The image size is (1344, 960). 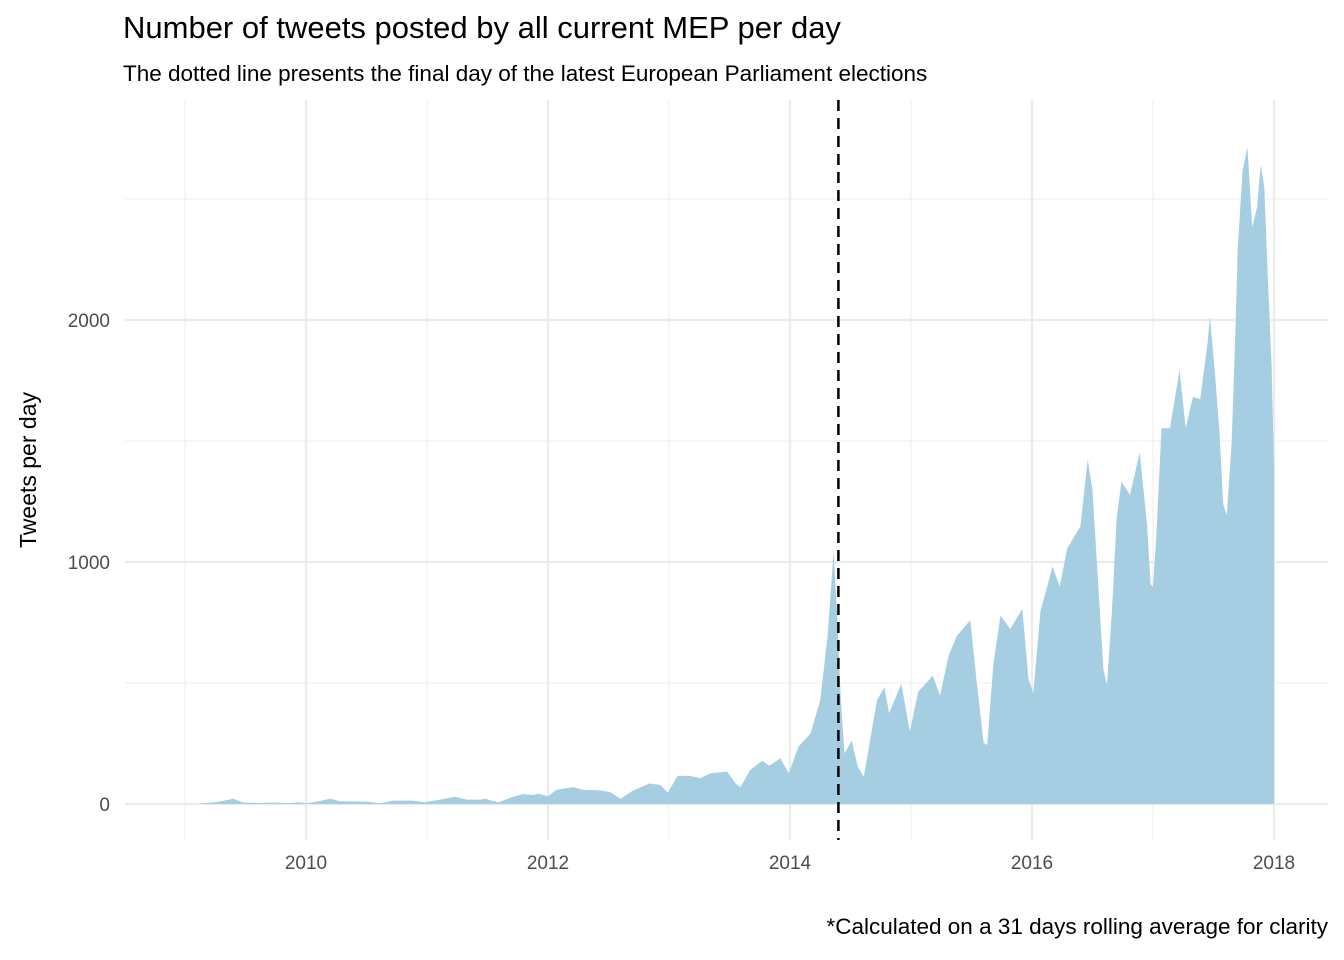 I want to click on y-axis-ticks: 0 1000 2000, so click(x=89, y=563).